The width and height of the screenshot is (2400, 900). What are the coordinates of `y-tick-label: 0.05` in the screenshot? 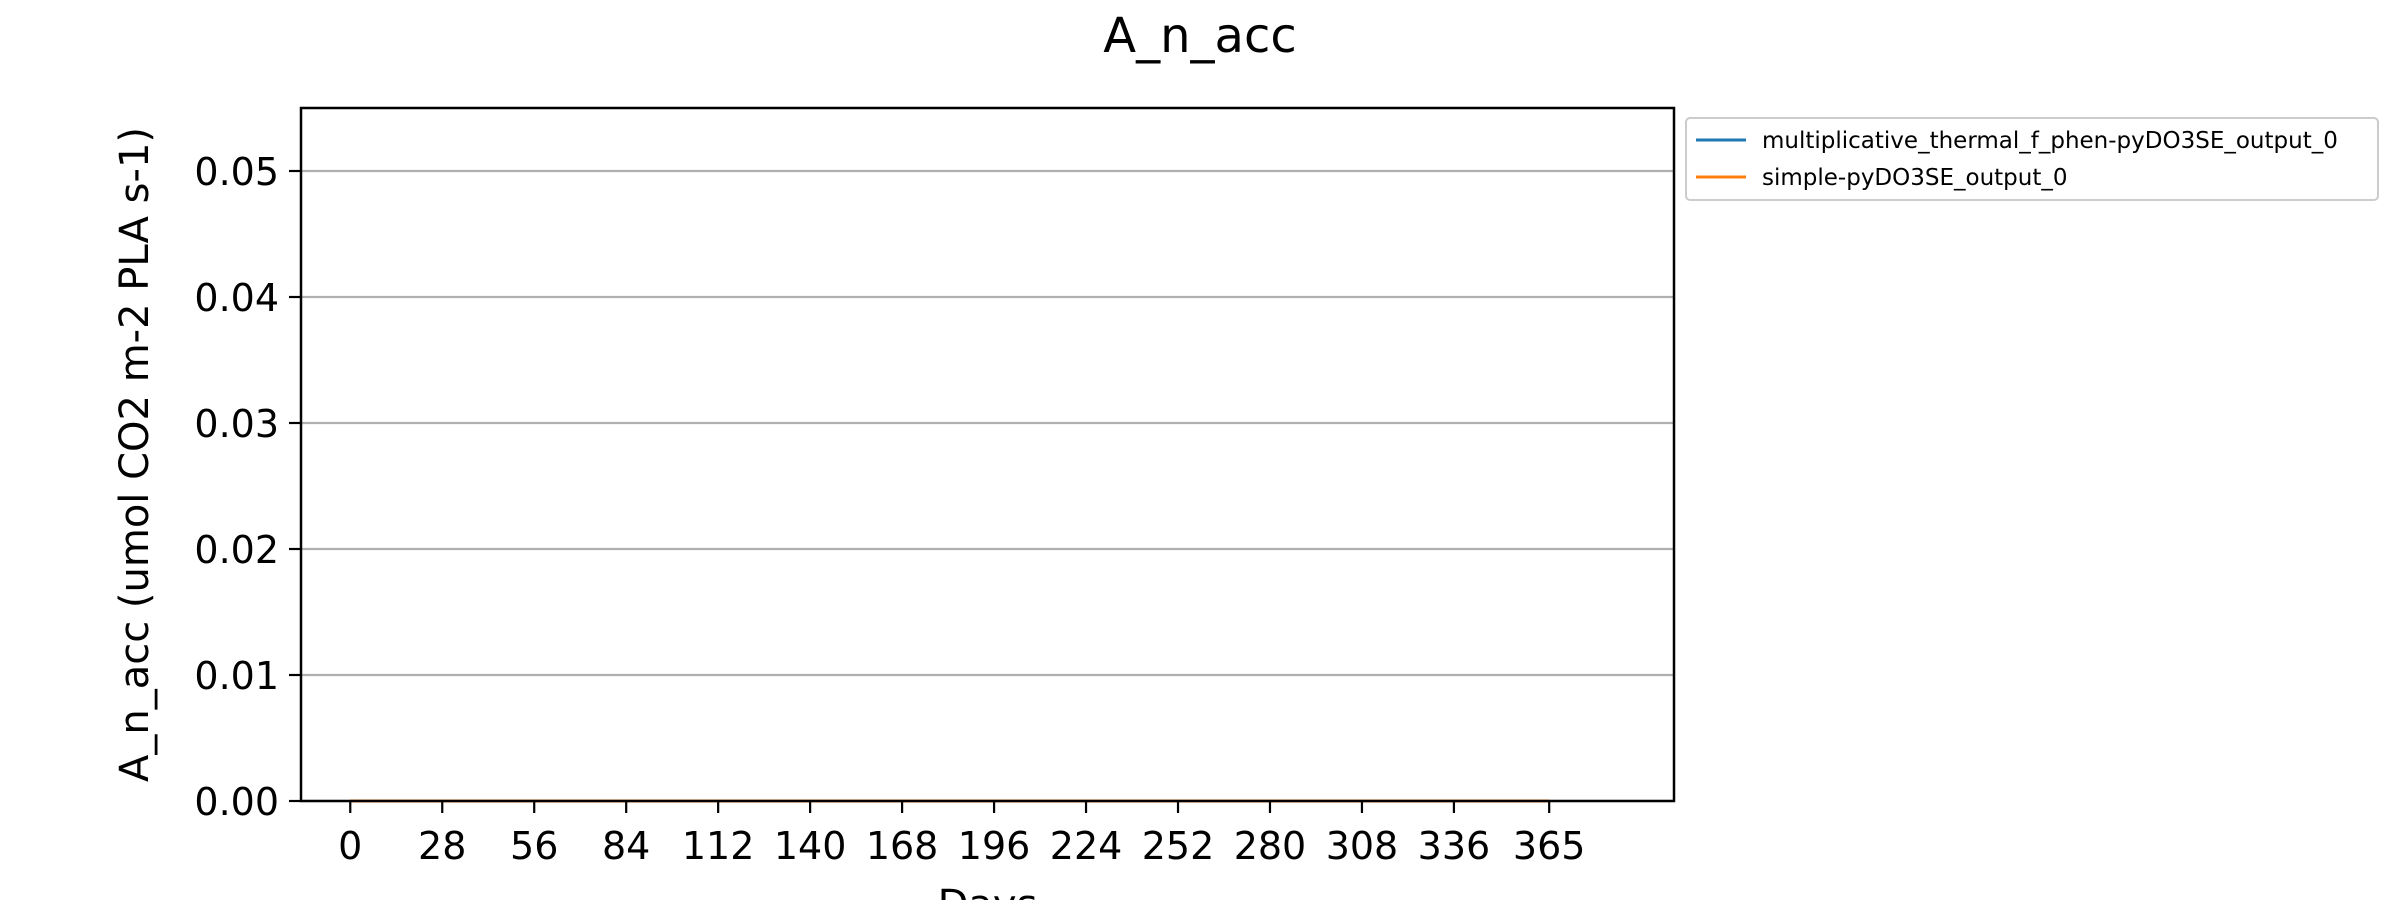 It's located at (236, 172).